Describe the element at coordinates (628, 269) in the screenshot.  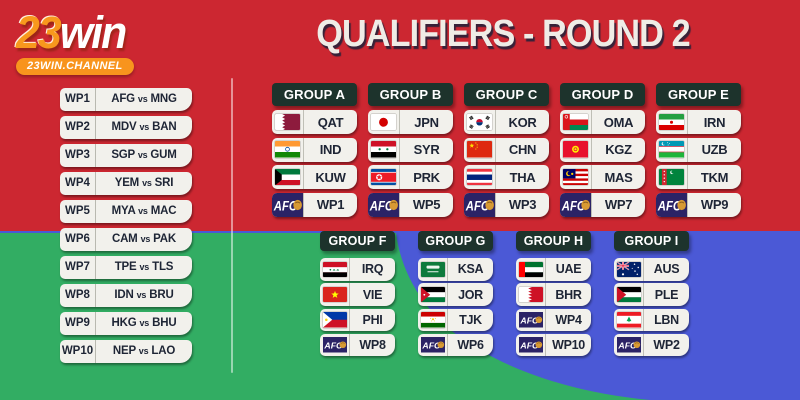
I see `flag-aus-icon` at that location.